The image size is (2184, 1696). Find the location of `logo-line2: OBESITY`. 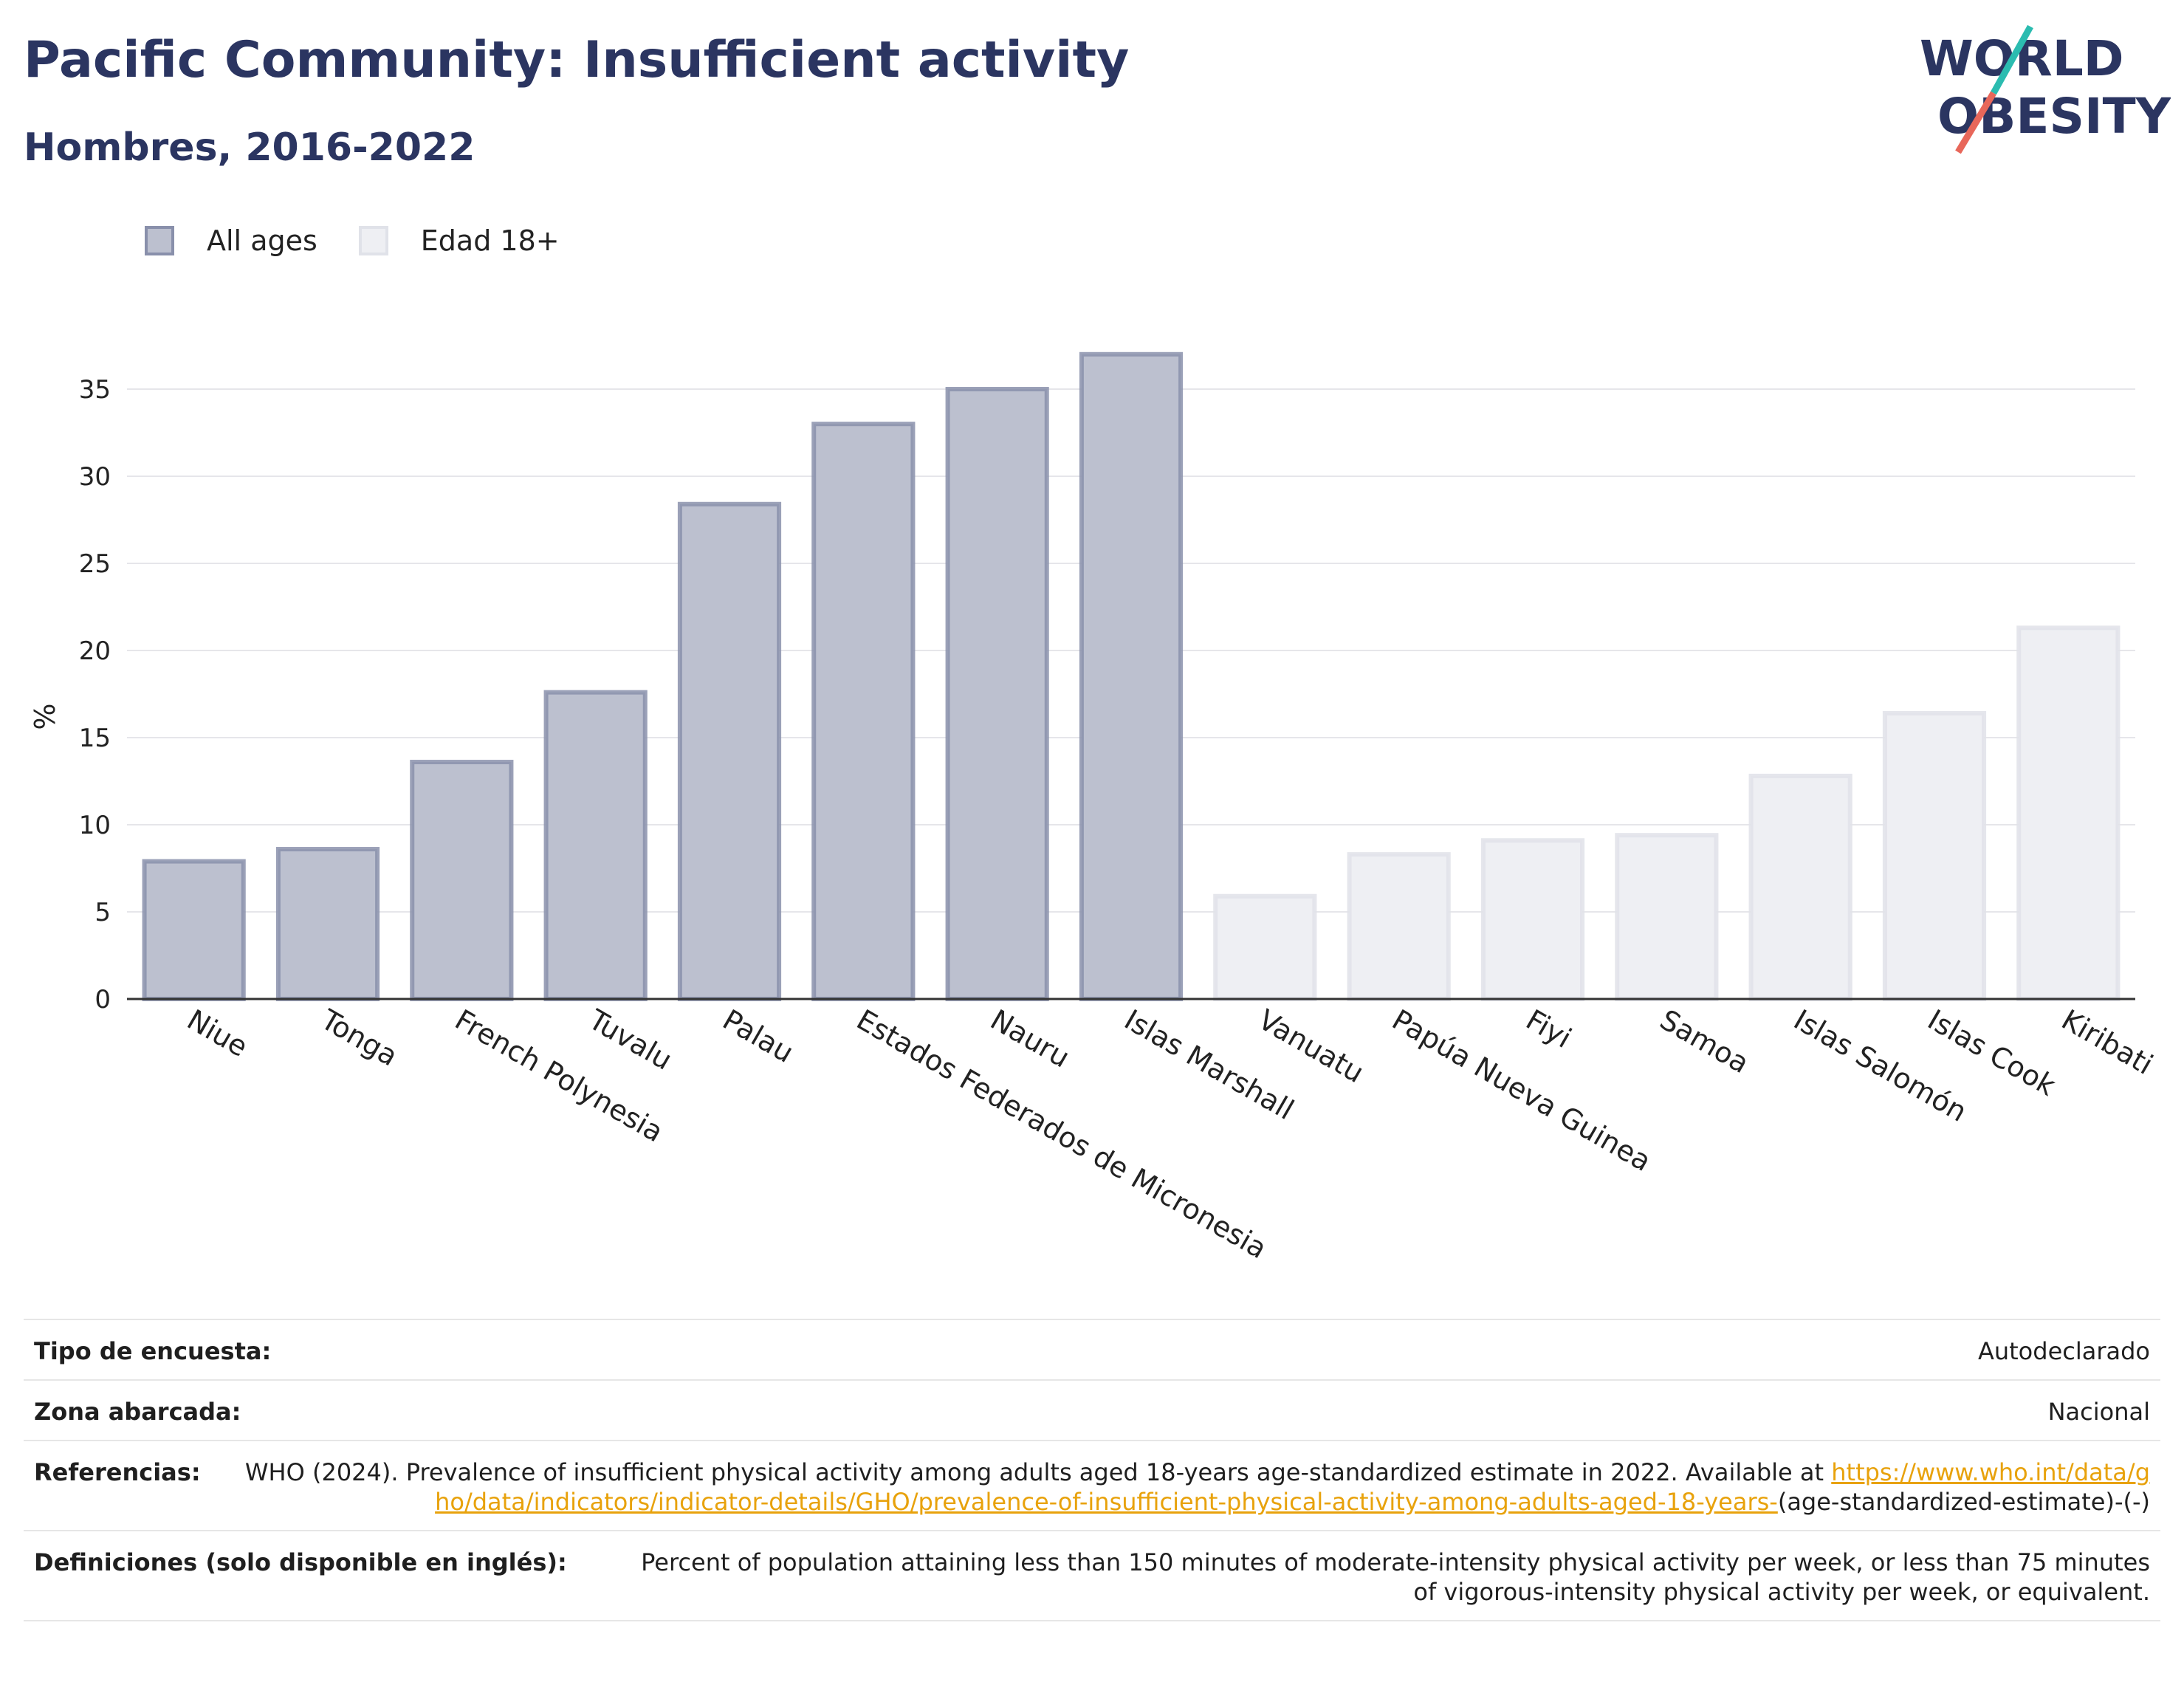

logo-line2: OBESITY is located at coordinates (2054, 116).